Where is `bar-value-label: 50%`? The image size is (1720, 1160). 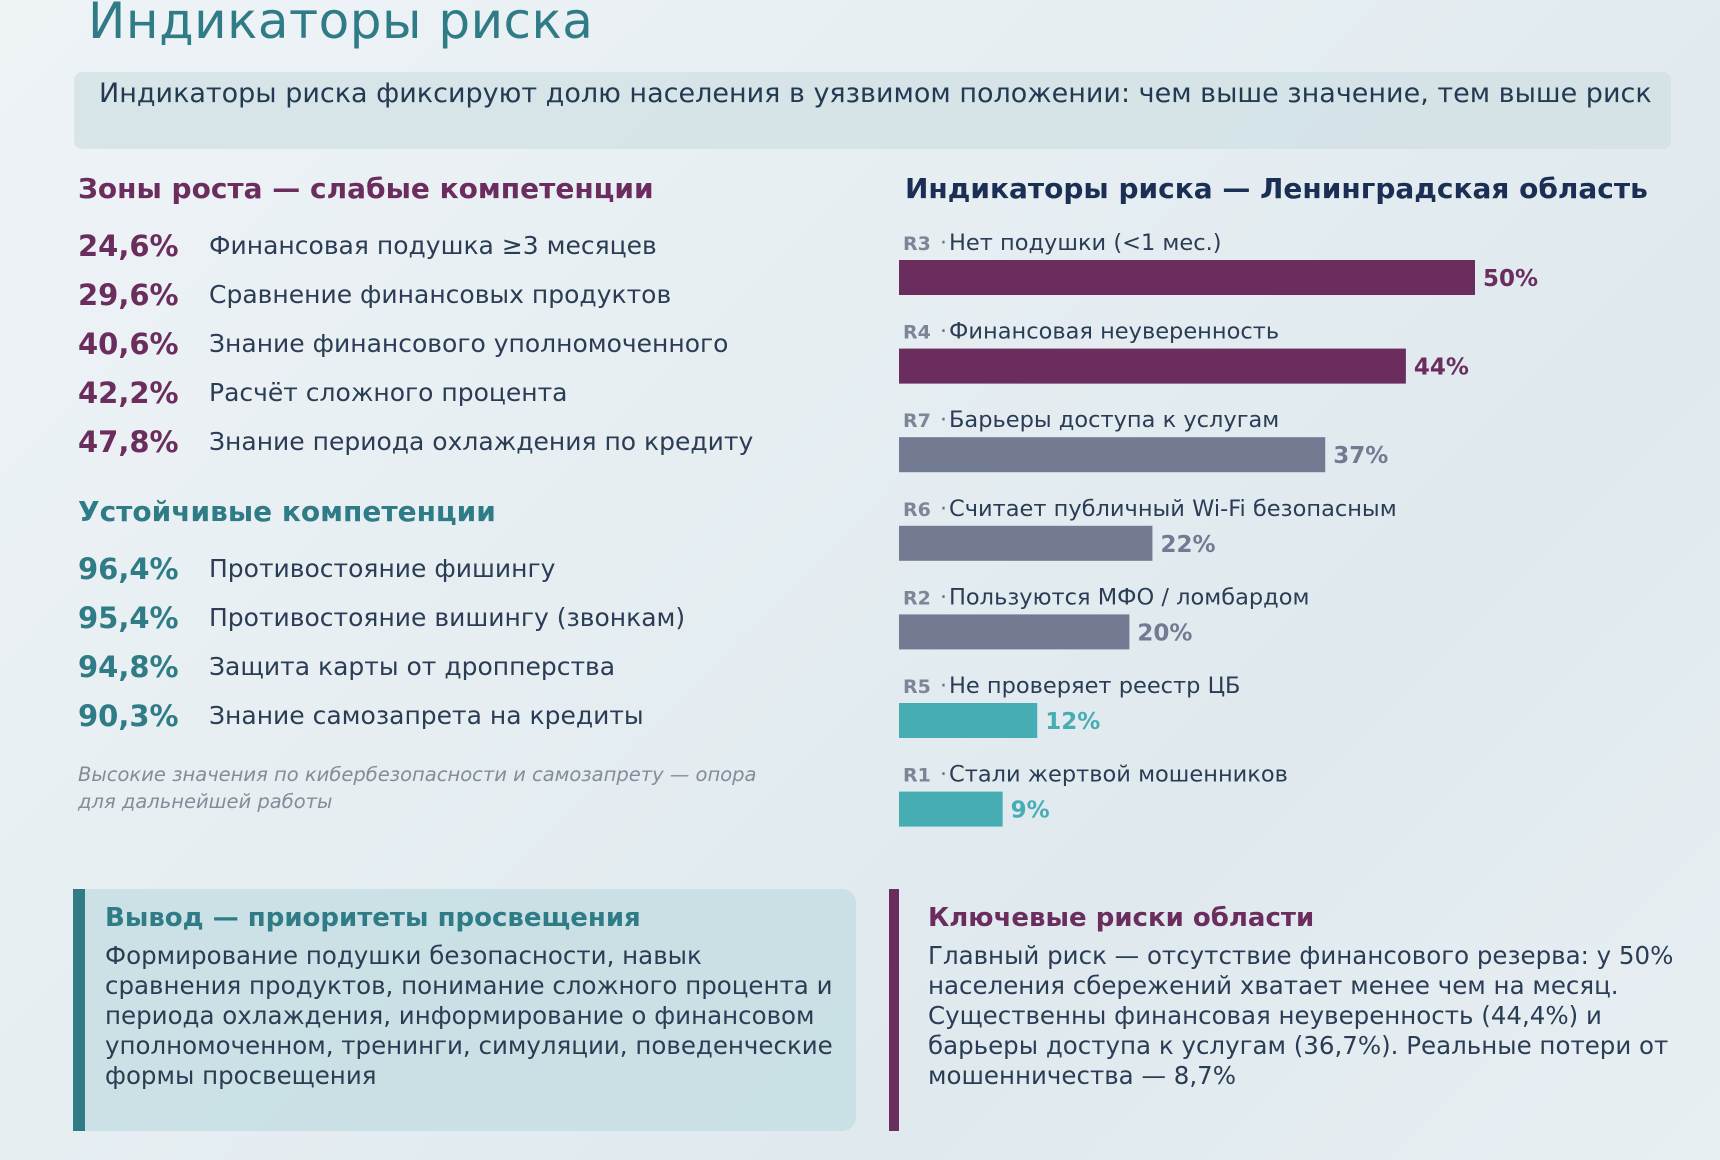
bar-value-label: 50% is located at coordinates (1510, 279).